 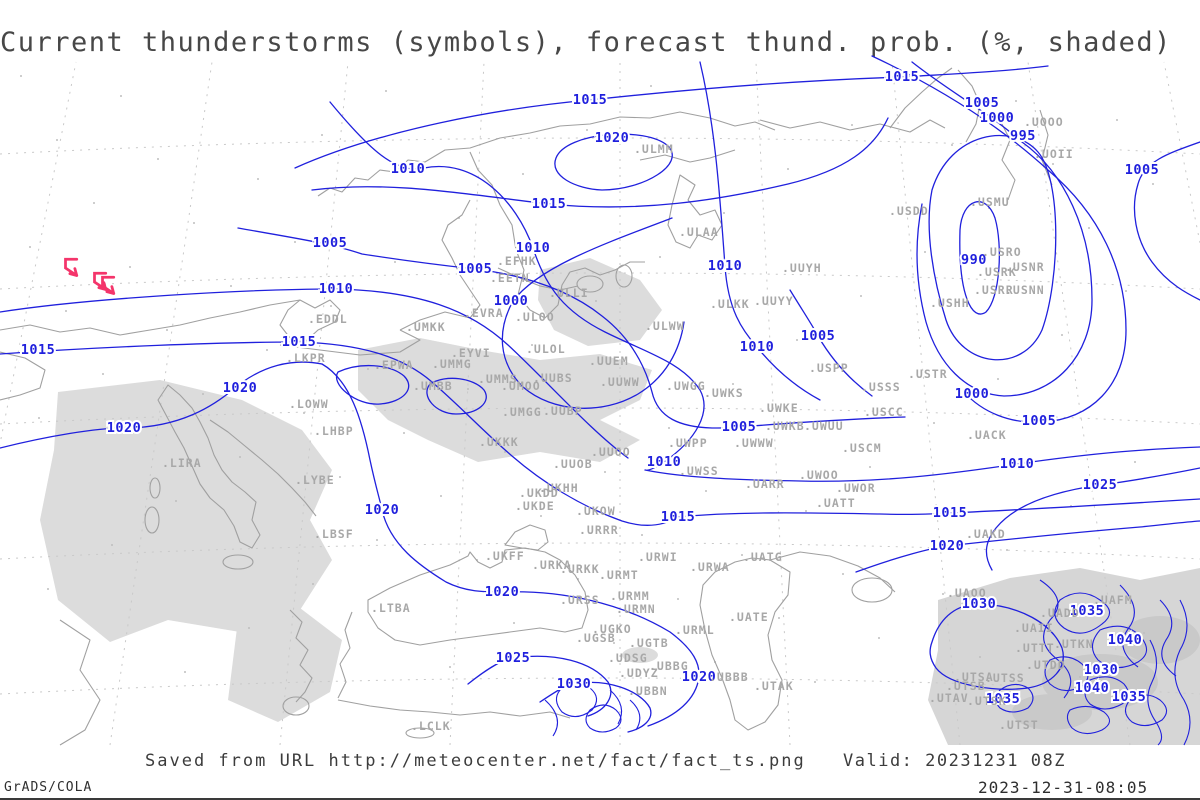 What do you see at coordinates (336, 289) in the screenshot?
I see `isobar-label: 1010` at bounding box center [336, 289].